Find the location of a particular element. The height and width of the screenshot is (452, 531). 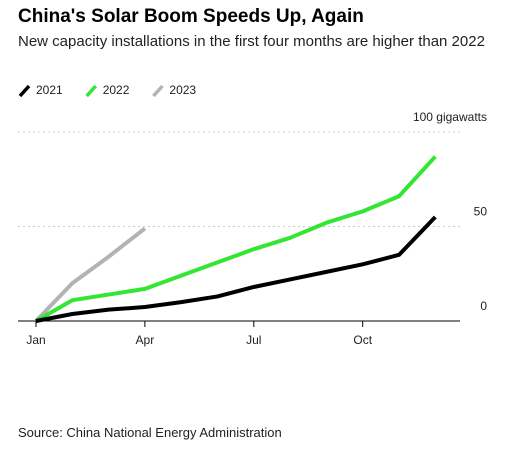

series-line is located at coordinates (90, 274).